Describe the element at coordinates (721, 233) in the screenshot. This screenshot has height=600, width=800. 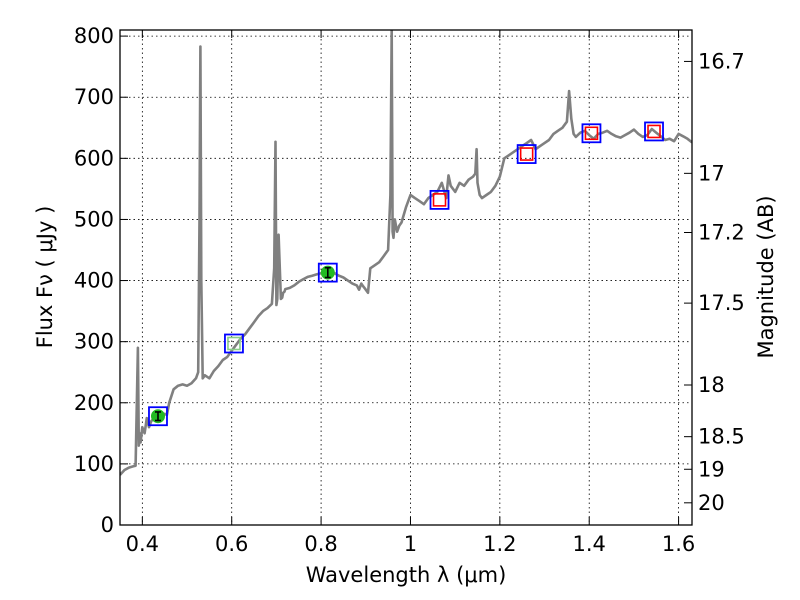
I see `y2-tick-label: 17.2` at that location.